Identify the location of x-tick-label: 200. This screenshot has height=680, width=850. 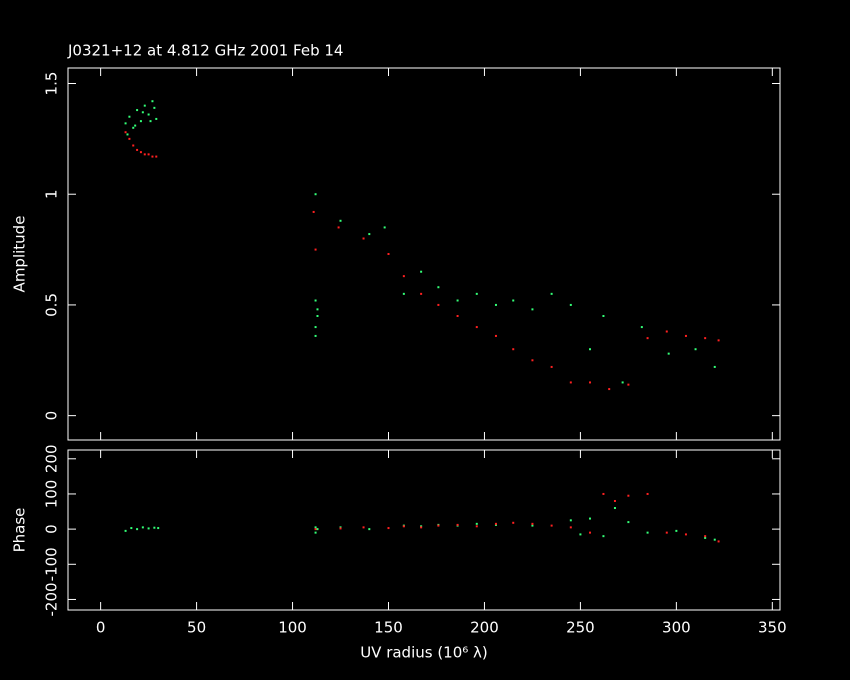
(484, 628).